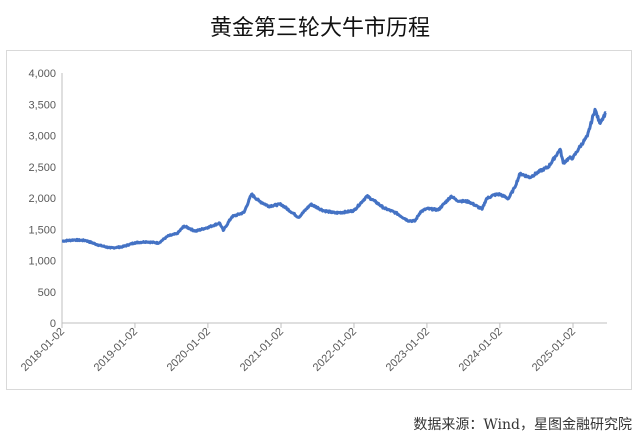 The image size is (640, 445). What do you see at coordinates (116, 350) in the screenshot?
I see `x-tick-label: 2019-01-02` at bounding box center [116, 350].